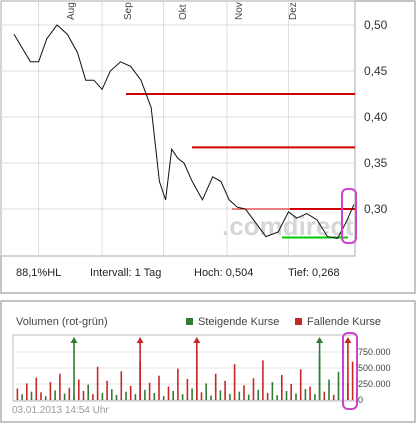 Image resolution: width=418 pixels, height=425 pixels. What do you see at coordinates (223, 273) in the screenshot?
I see `high-value: Hoch: 0,504` at bounding box center [223, 273].